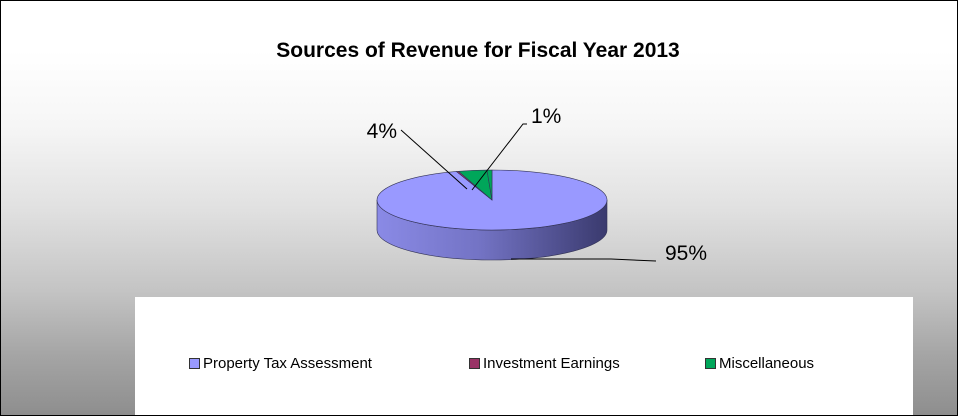 The width and height of the screenshot is (958, 416). I want to click on legend-item-investment-earnings: Investment Earnings, so click(544, 363).